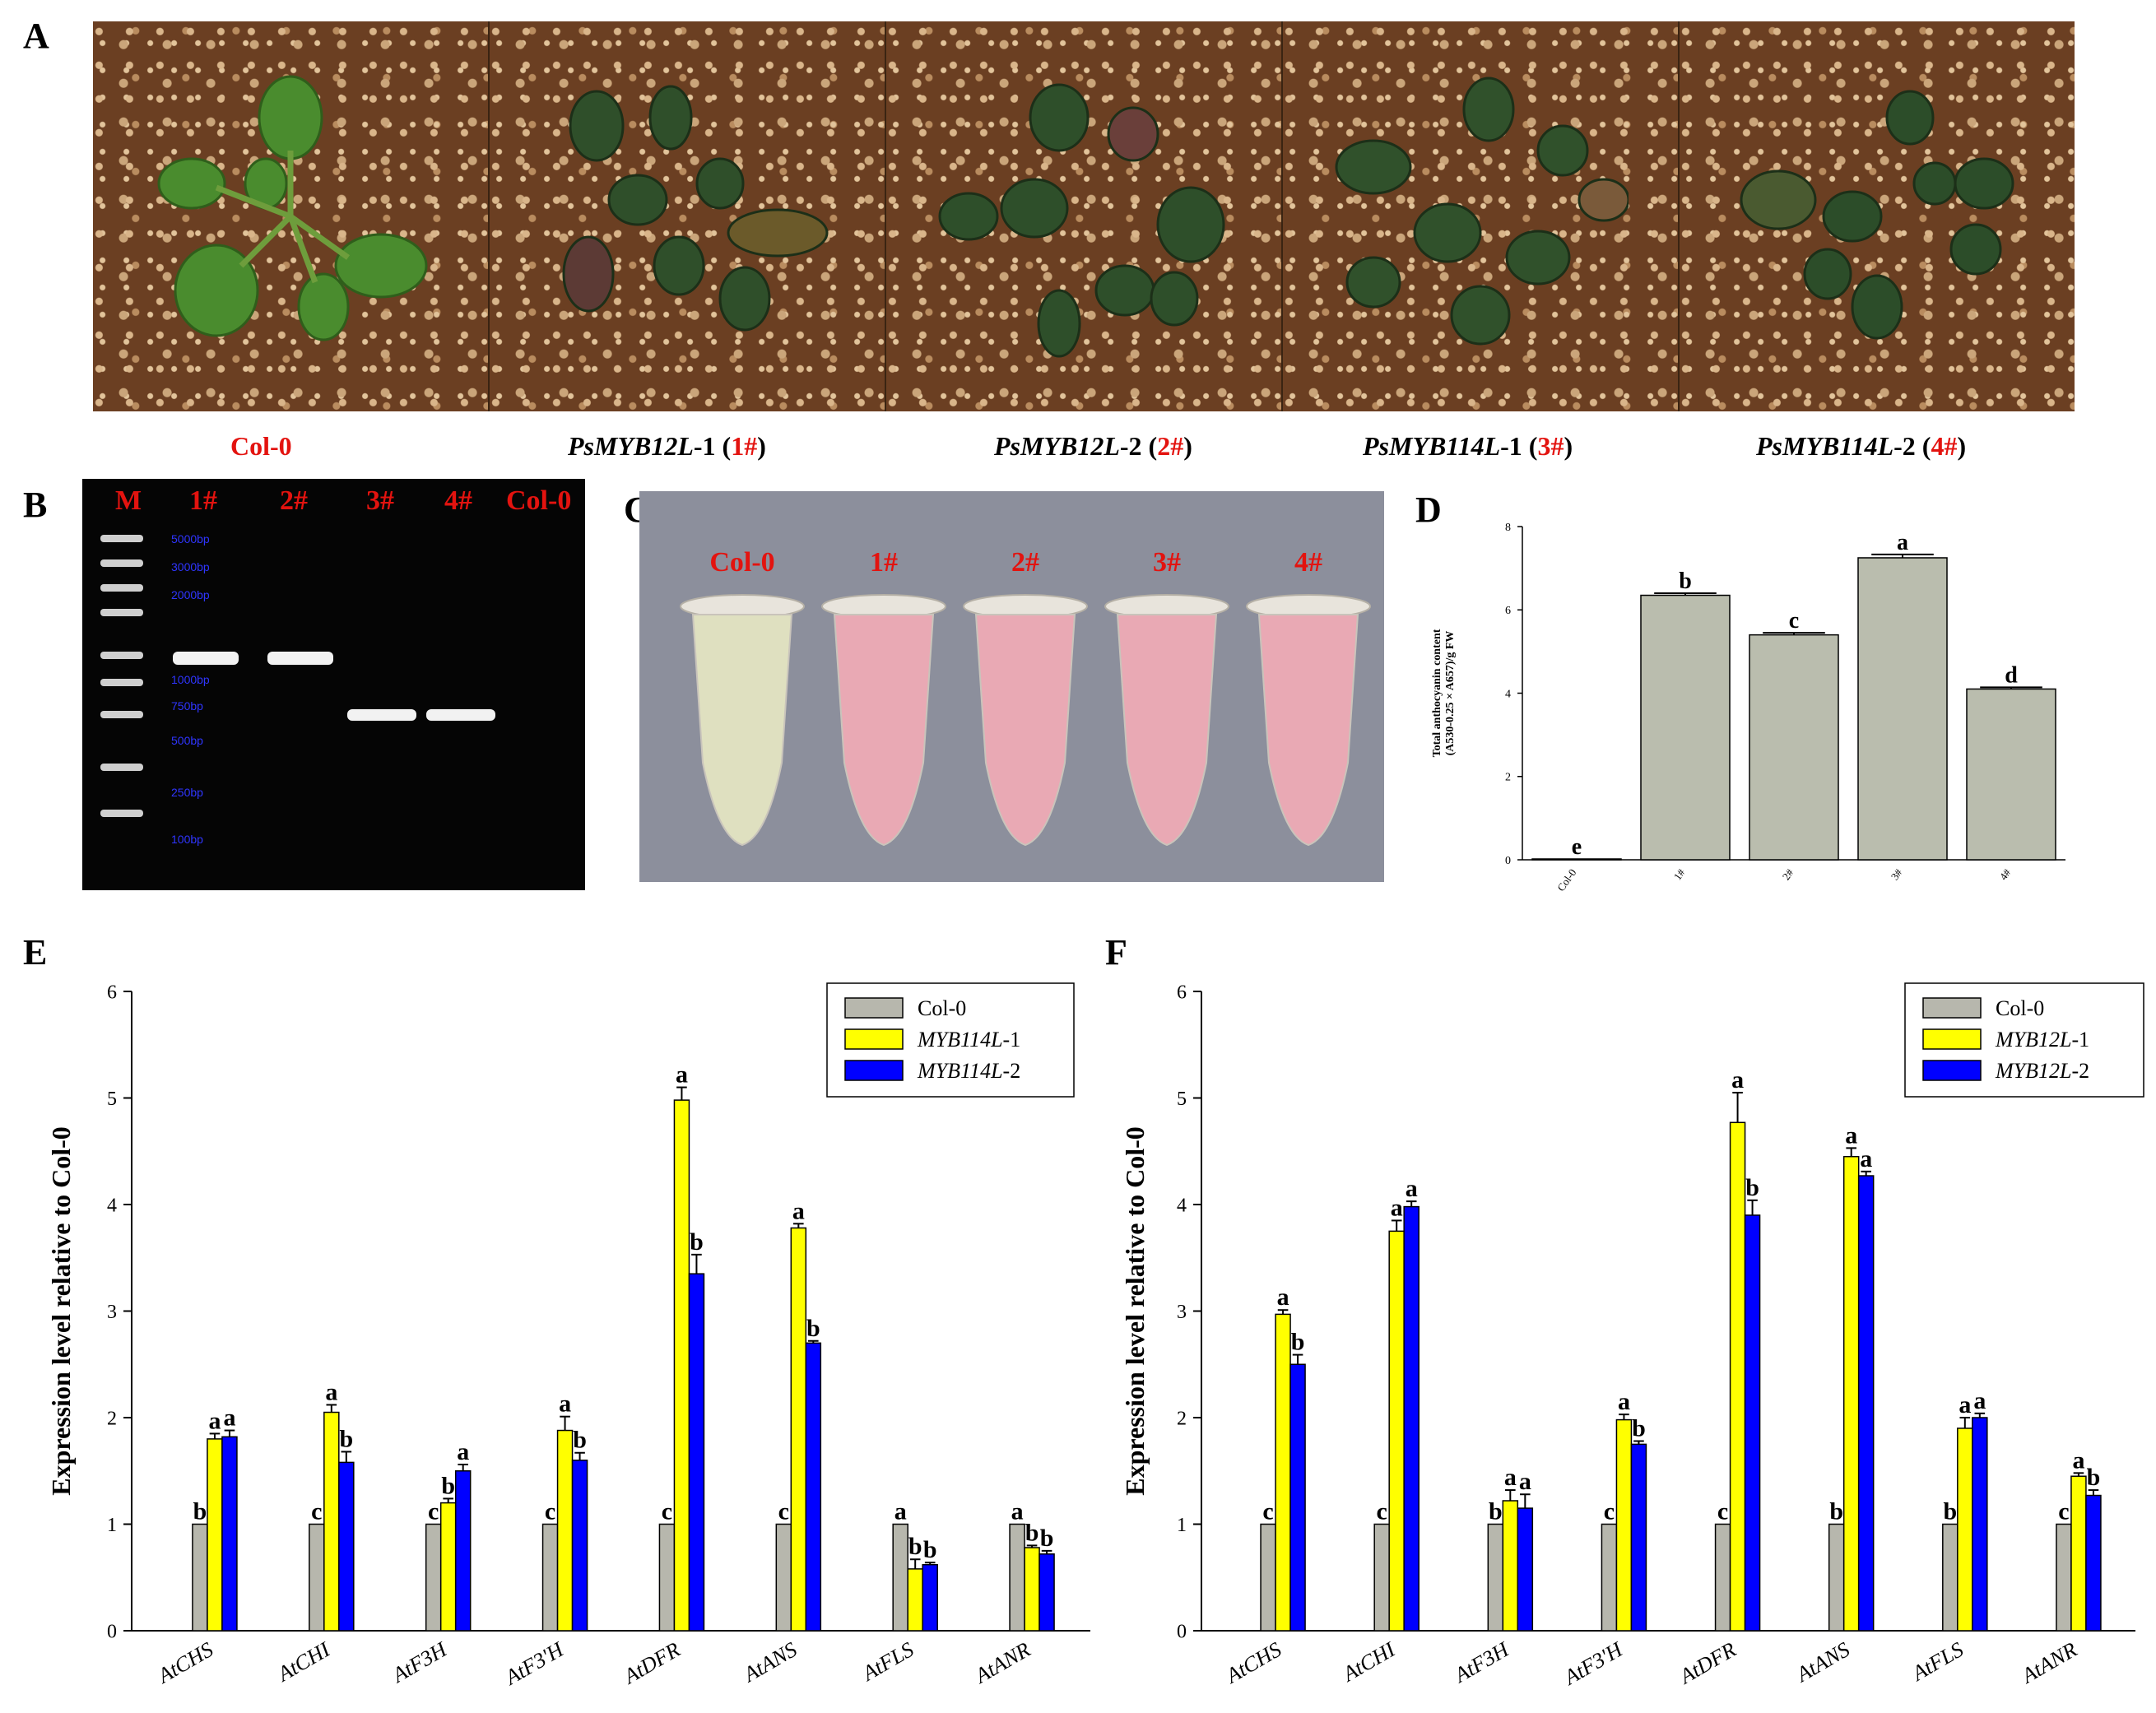 This screenshot has height=1713, width=2156. What do you see at coordinates (261, 446) in the screenshot?
I see `genotype-label-col0: Col-0` at bounding box center [261, 446].